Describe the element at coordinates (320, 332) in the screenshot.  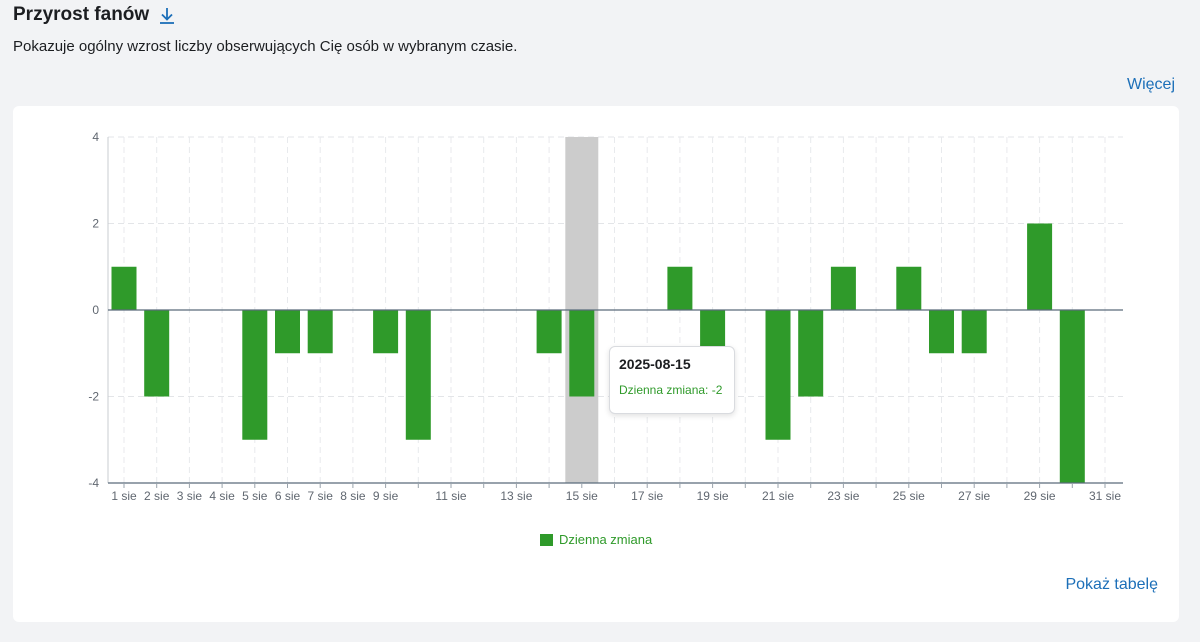
I see `bar-7-sie` at that location.